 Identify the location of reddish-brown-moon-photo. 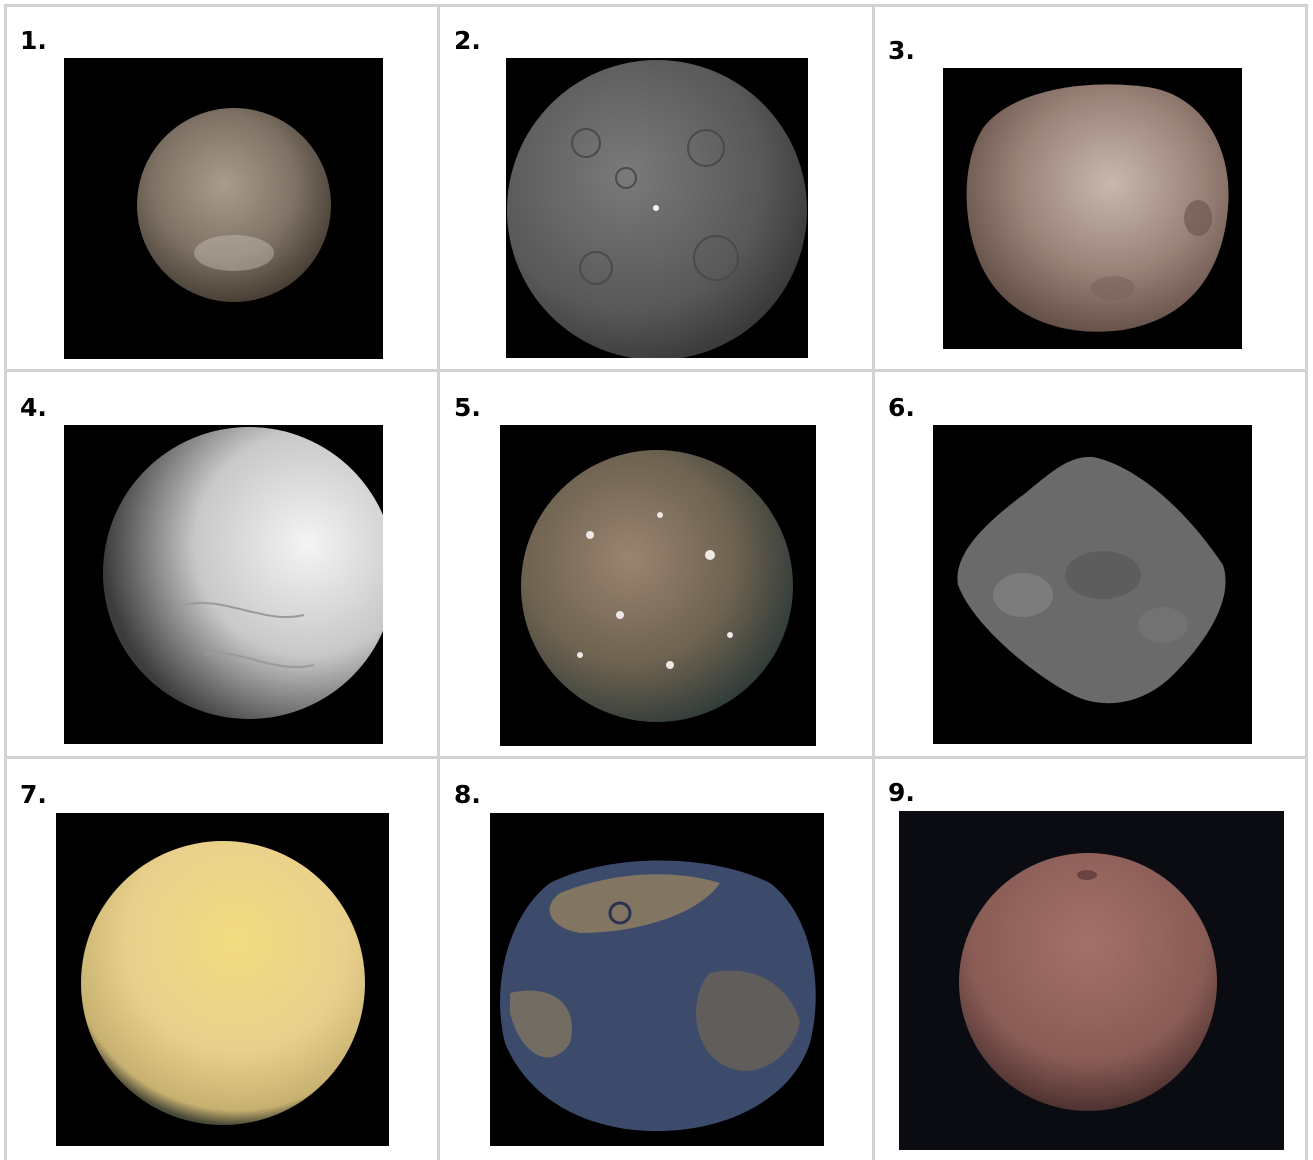
(1091, 980).